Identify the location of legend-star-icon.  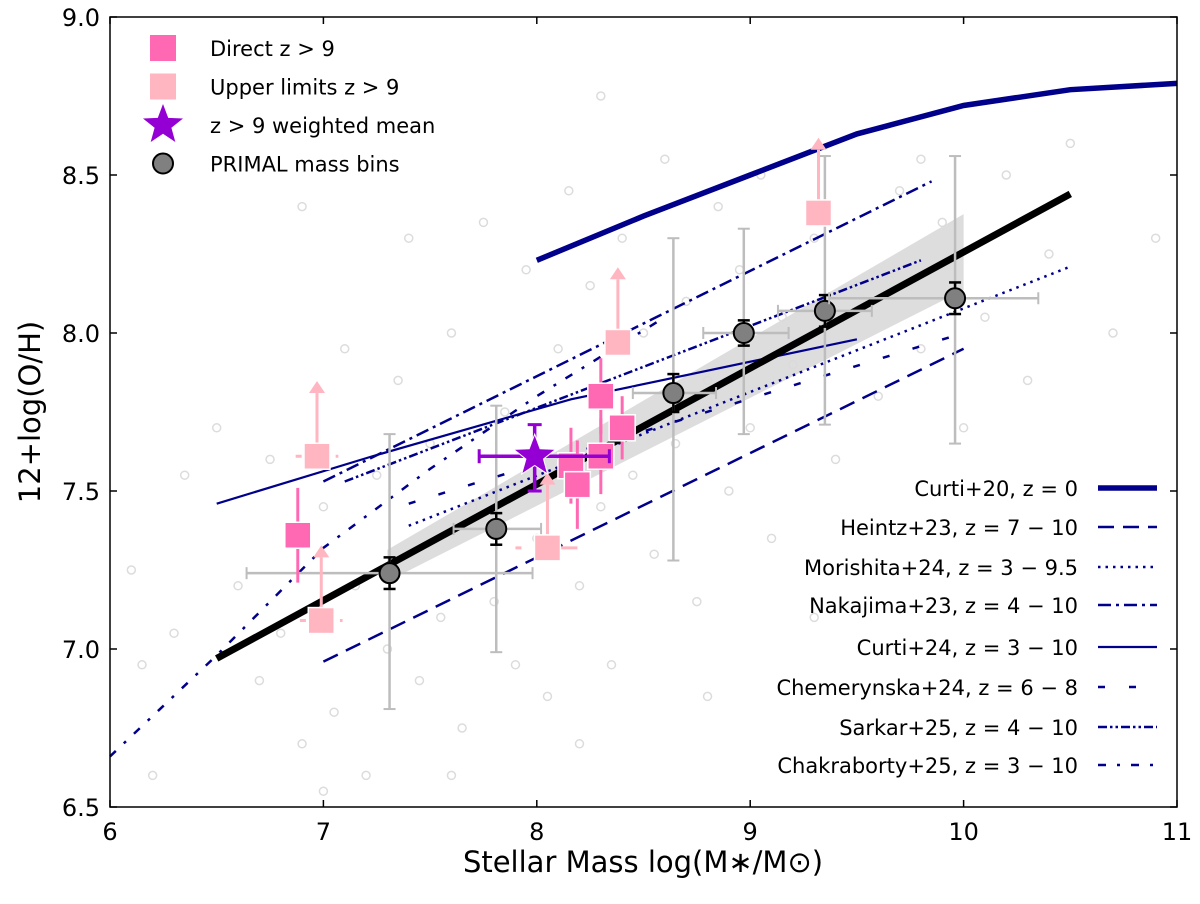
(163, 123).